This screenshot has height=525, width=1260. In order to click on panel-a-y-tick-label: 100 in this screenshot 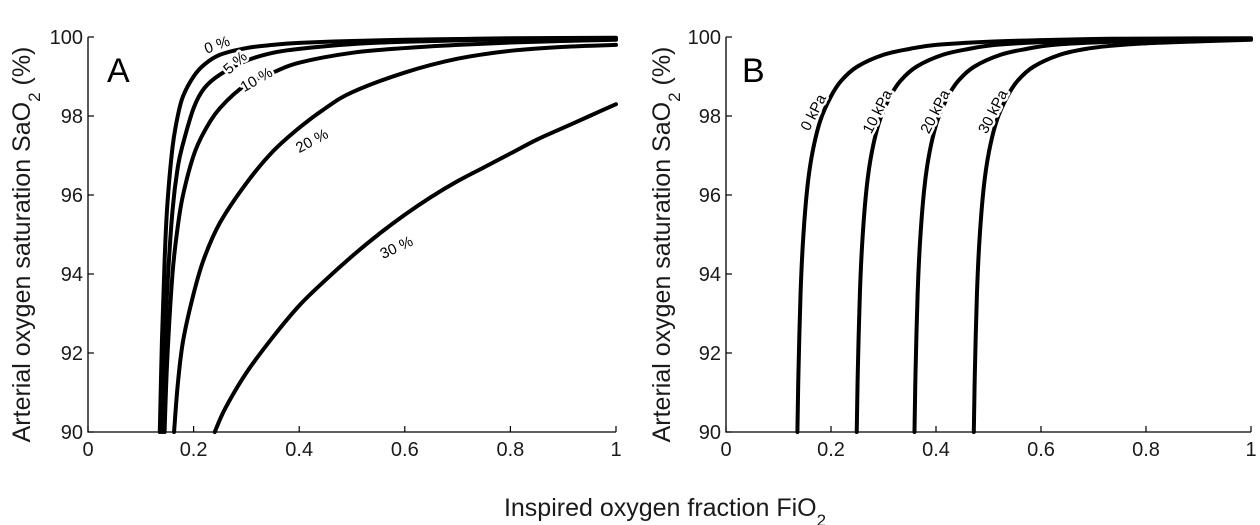, I will do `click(66, 38)`.